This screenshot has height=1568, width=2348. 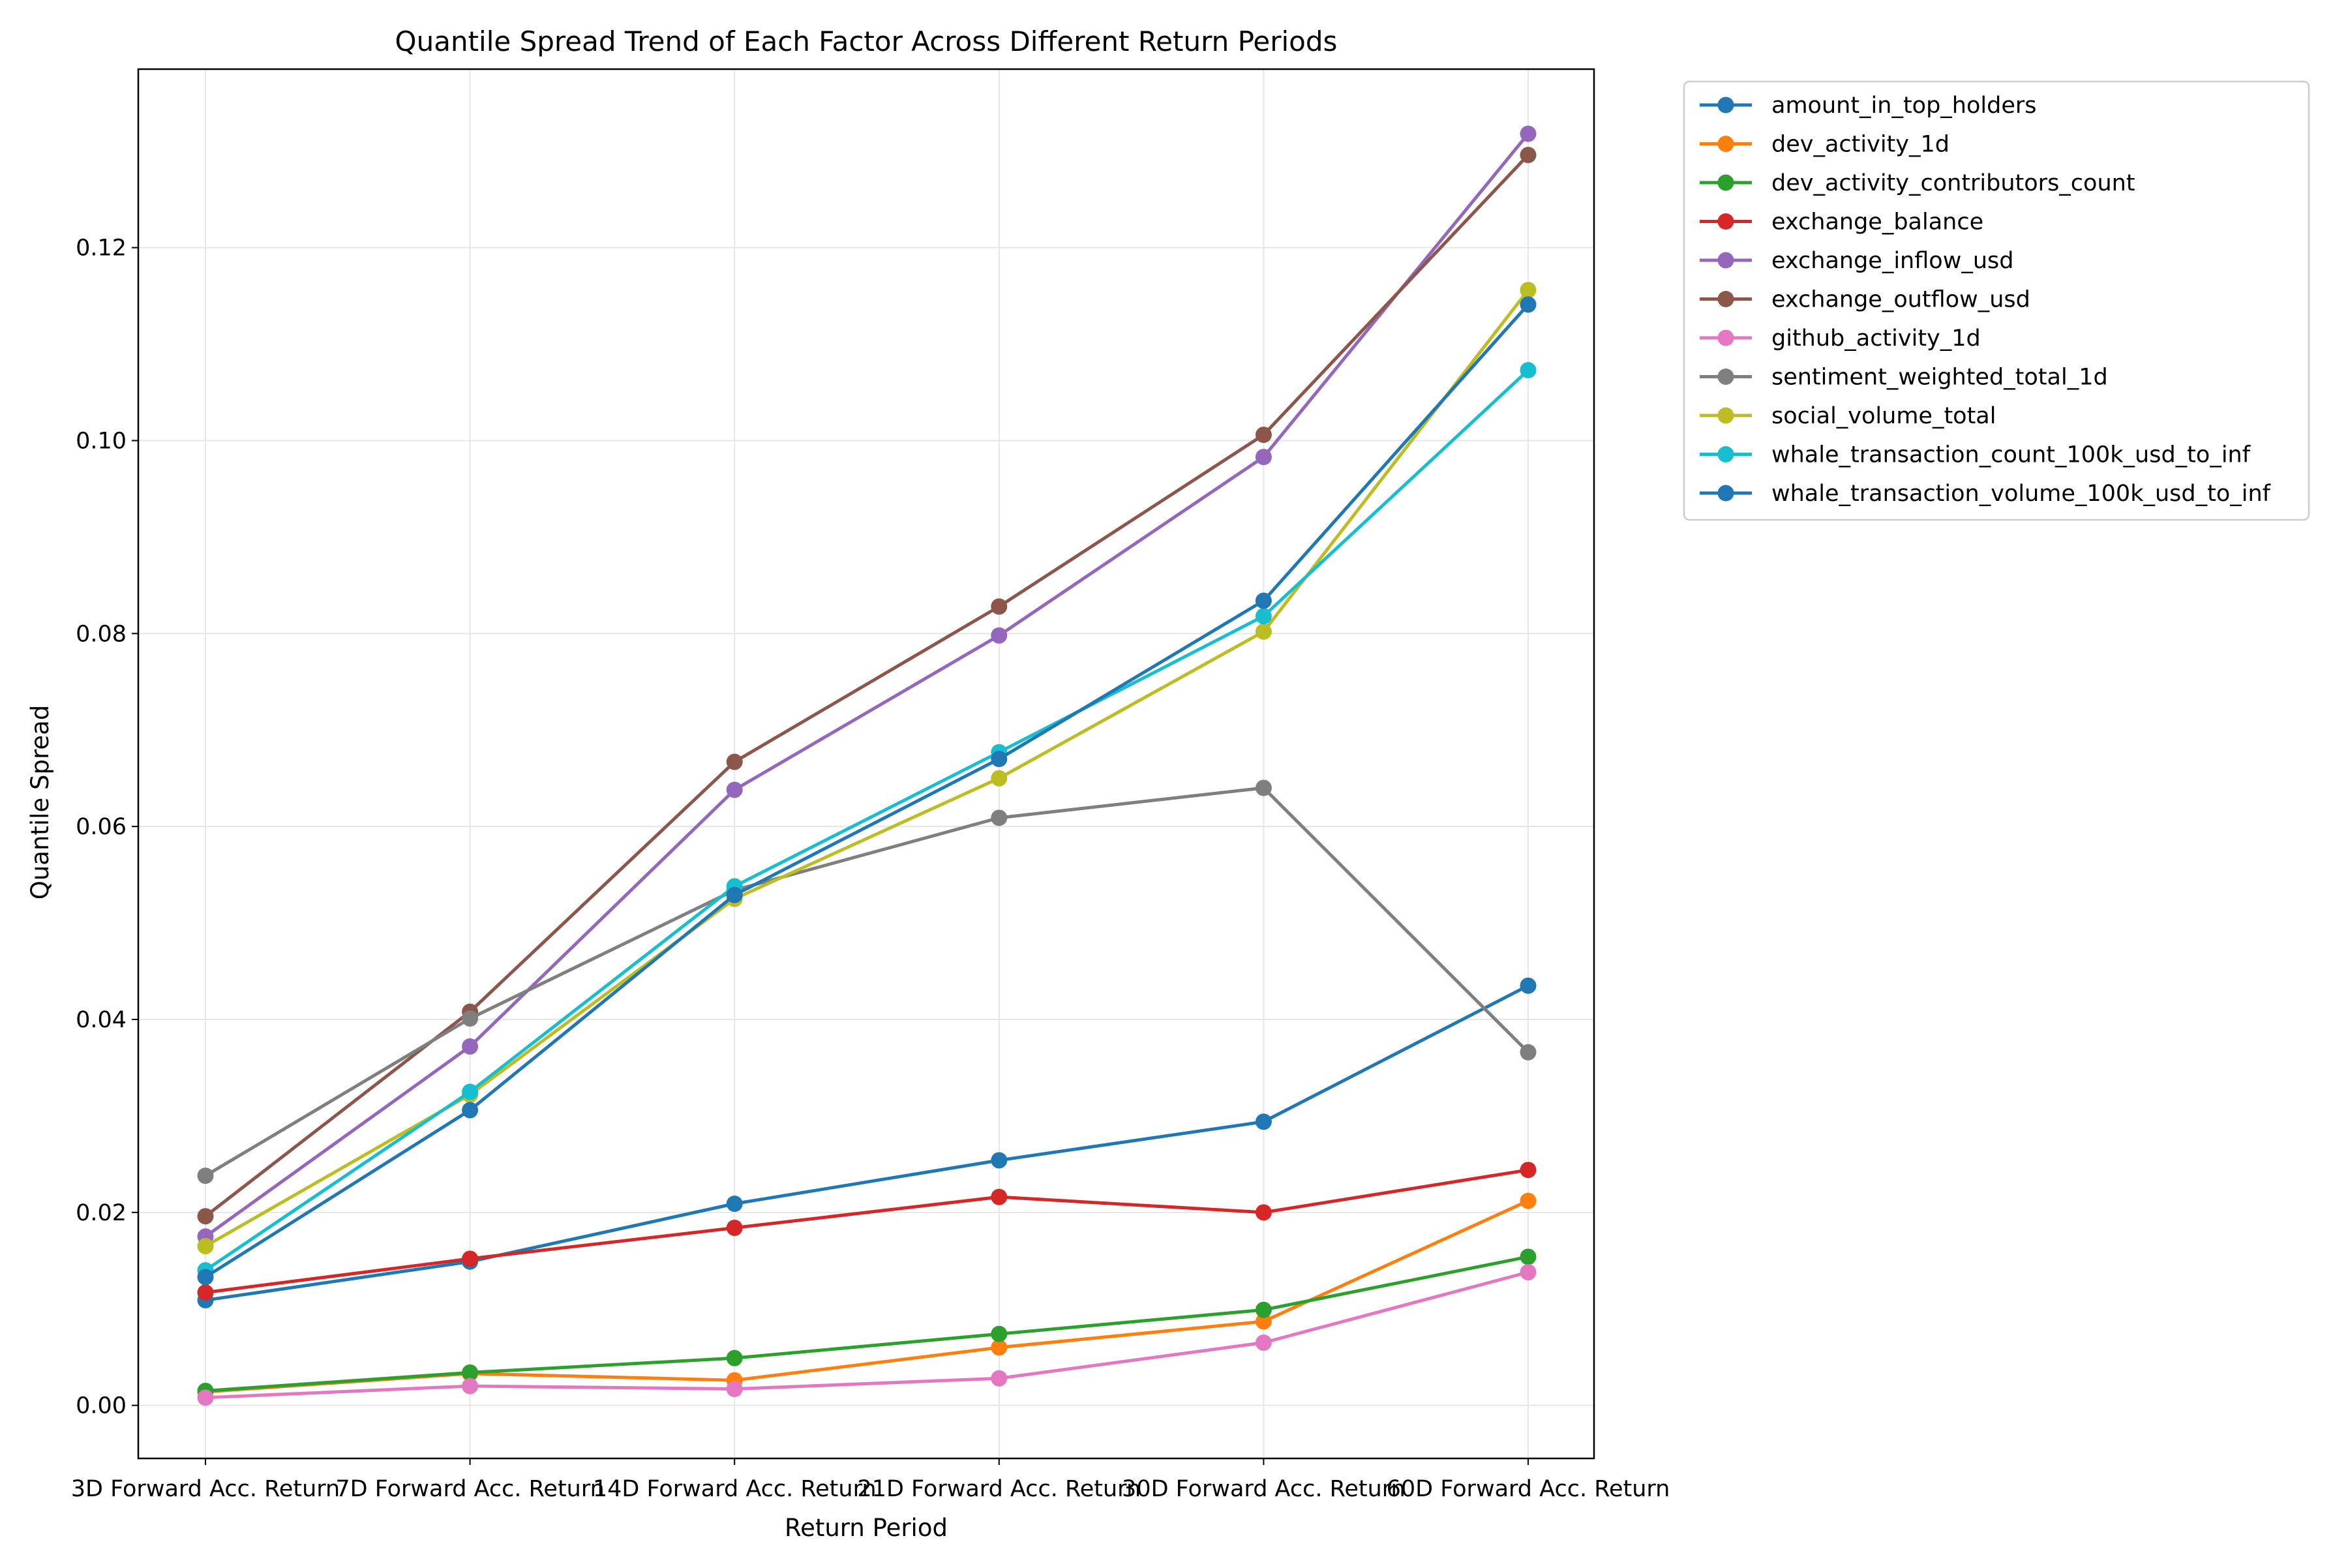 What do you see at coordinates (1904, 106) in the screenshot?
I see `legend-label: amount_in_top_holders` at bounding box center [1904, 106].